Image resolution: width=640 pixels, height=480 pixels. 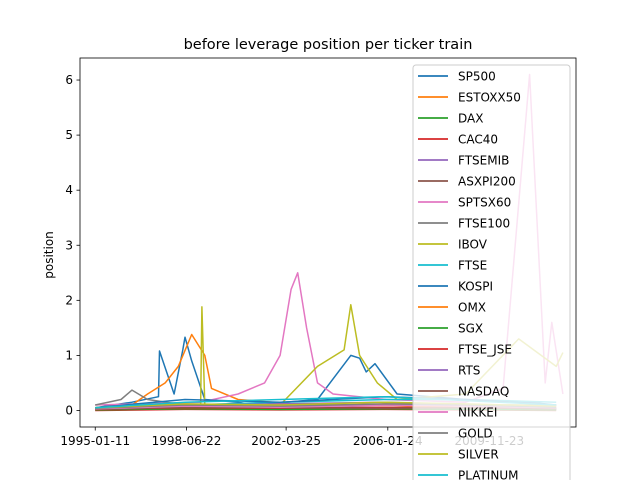 What do you see at coordinates (484, 224) in the screenshot?
I see `legend-label: FTSE100` at bounding box center [484, 224].